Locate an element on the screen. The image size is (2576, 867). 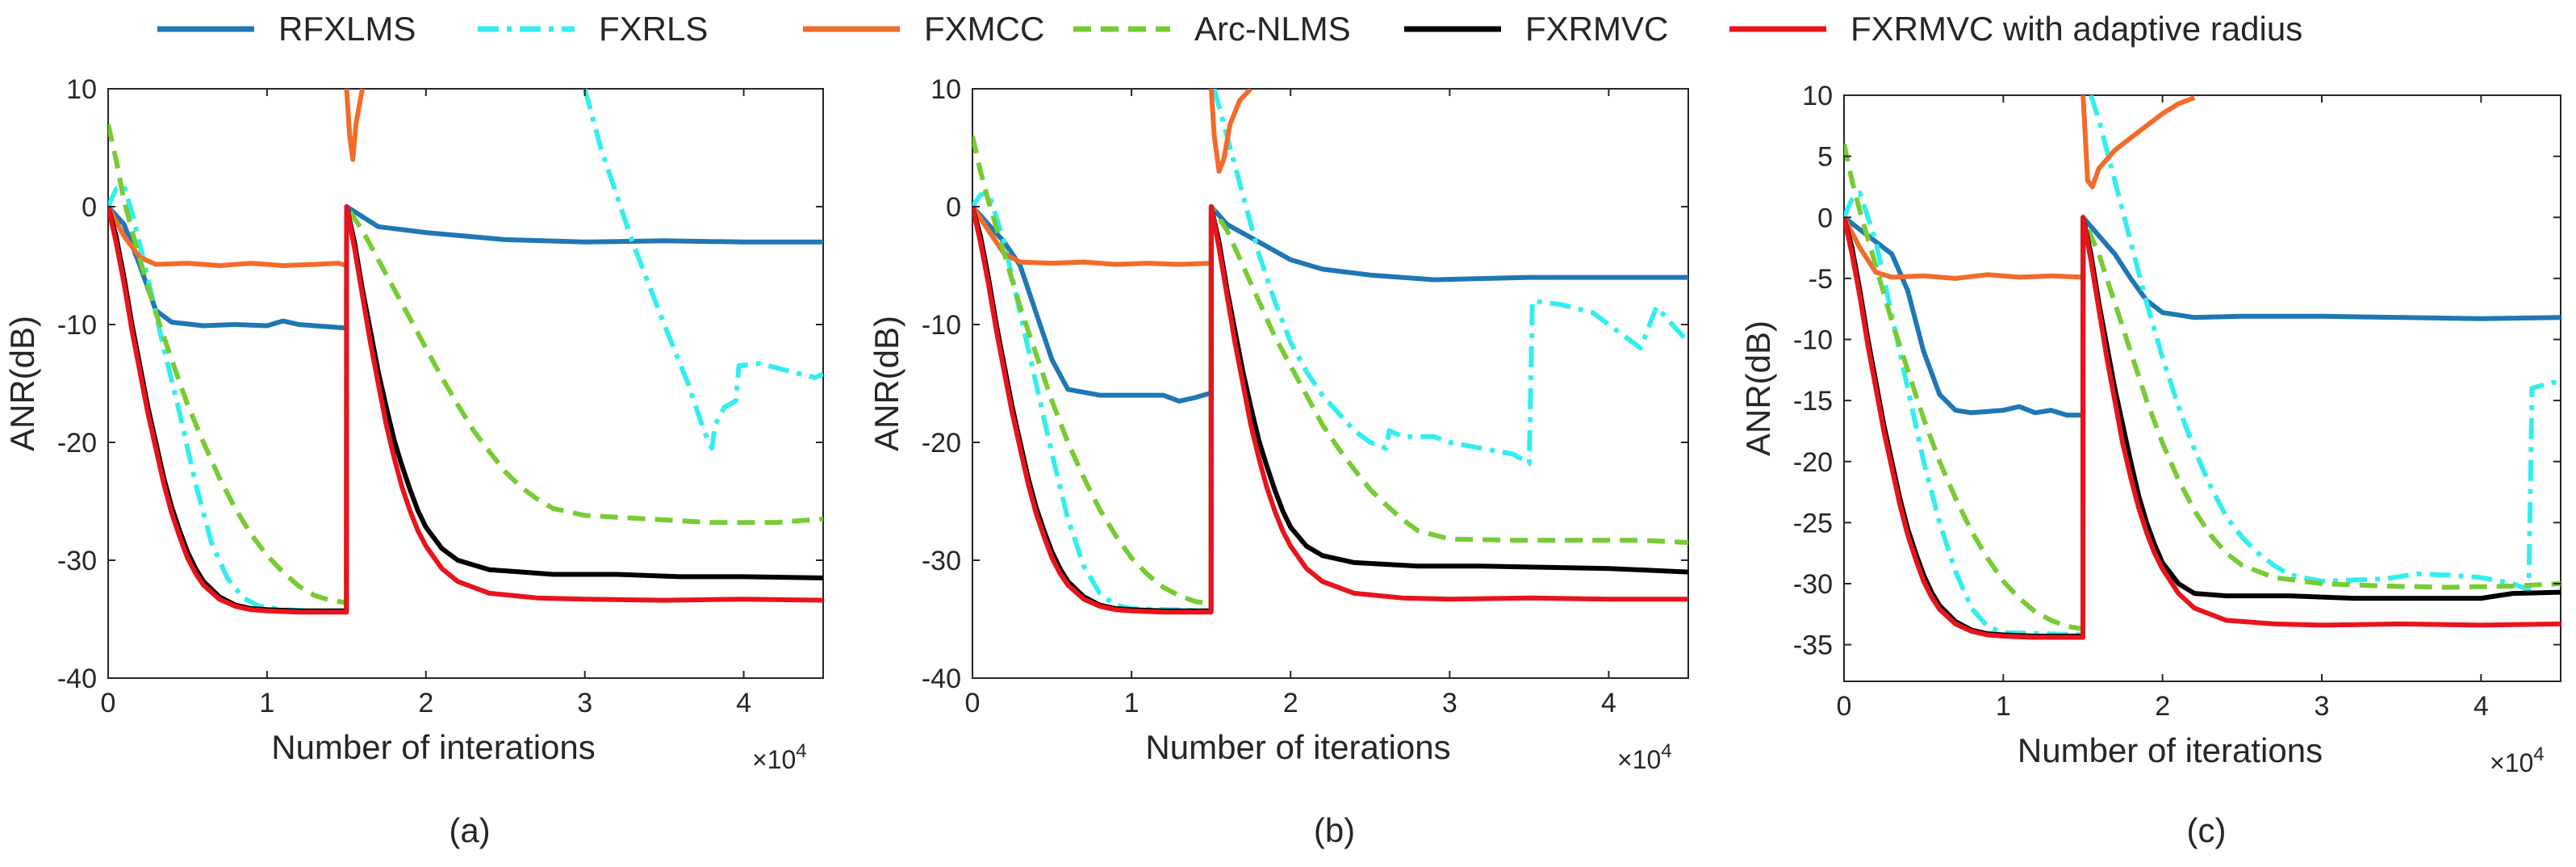
legend-label-fxrmvc: FXRMVC is located at coordinates (1596, 29).